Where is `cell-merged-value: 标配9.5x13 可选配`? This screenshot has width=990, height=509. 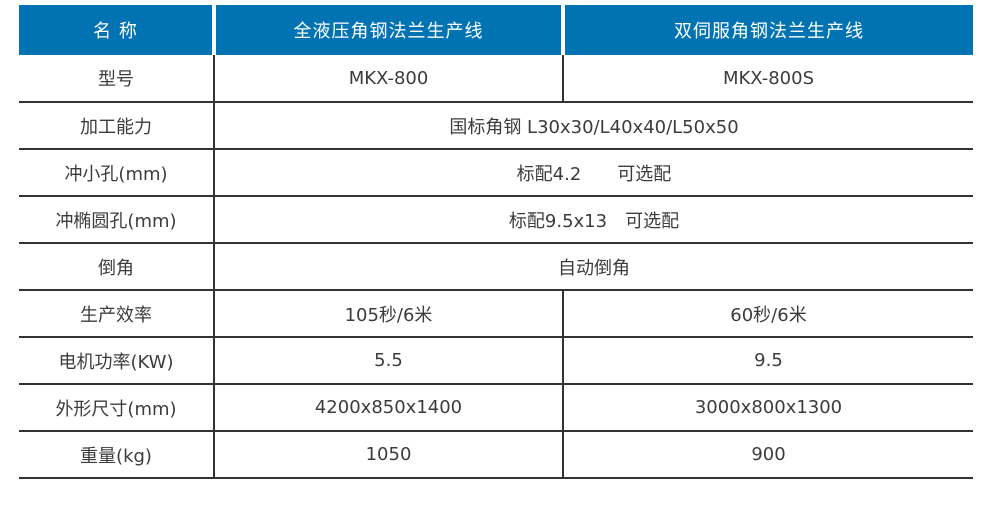 cell-merged-value: 标配9.5x13 可选配 is located at coordinates (593, 220).